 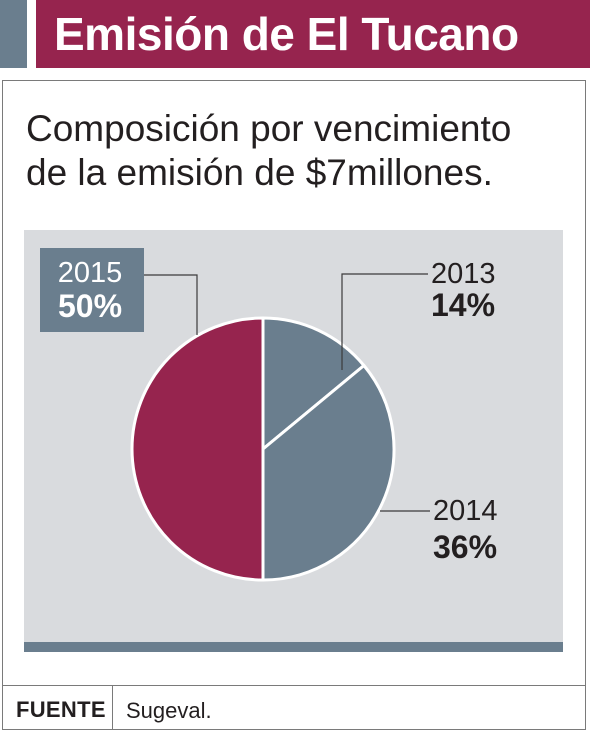 What do you see at coordinates (171, 304) in the screenshot?
I see `leader-line-2015` at bounding box center [171, 304].